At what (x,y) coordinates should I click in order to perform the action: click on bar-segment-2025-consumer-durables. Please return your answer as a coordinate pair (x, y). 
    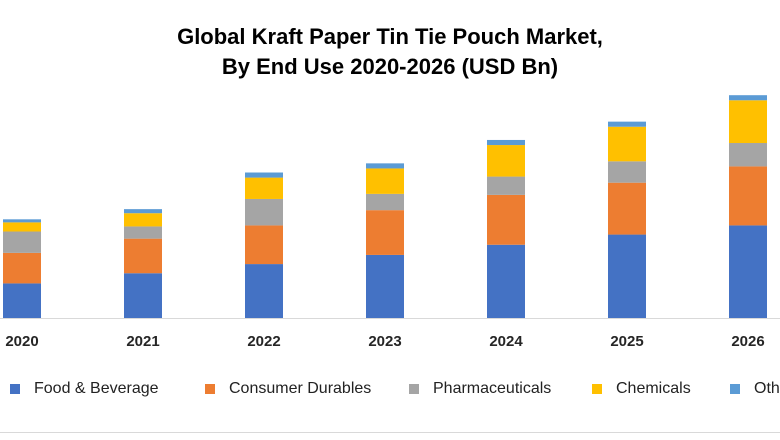
    Looking at the image, I should click on (627, 208).